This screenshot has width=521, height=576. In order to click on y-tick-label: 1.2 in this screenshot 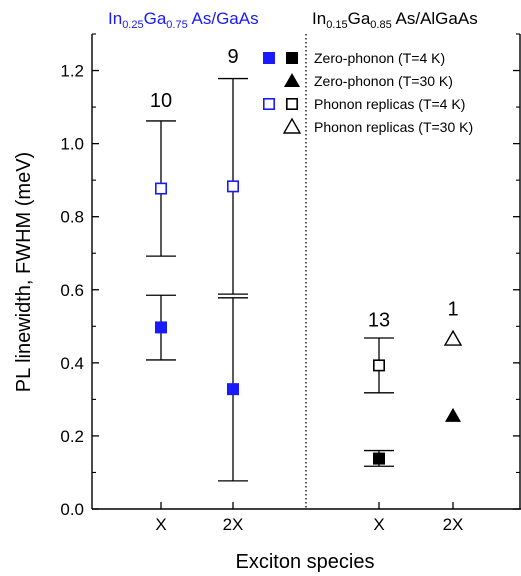, I will do `click(72, 71)`.